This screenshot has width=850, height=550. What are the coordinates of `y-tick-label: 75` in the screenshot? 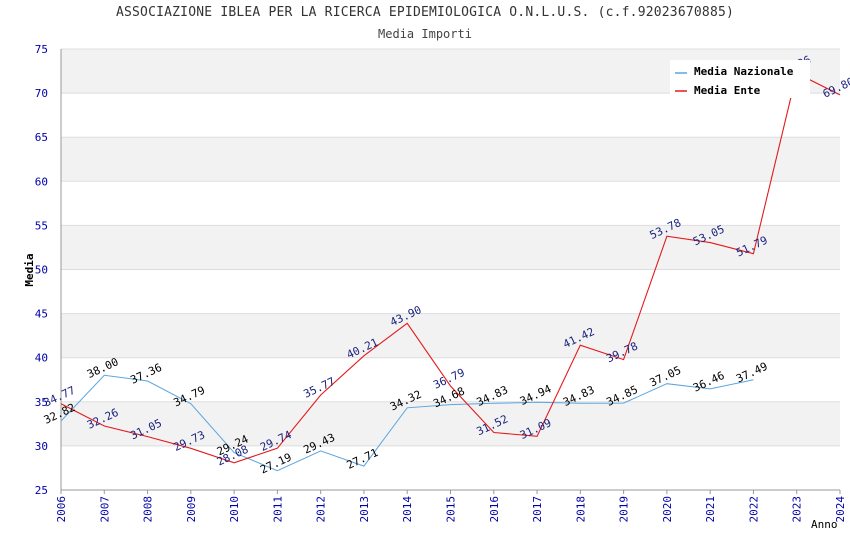 It's located at (41, 49).